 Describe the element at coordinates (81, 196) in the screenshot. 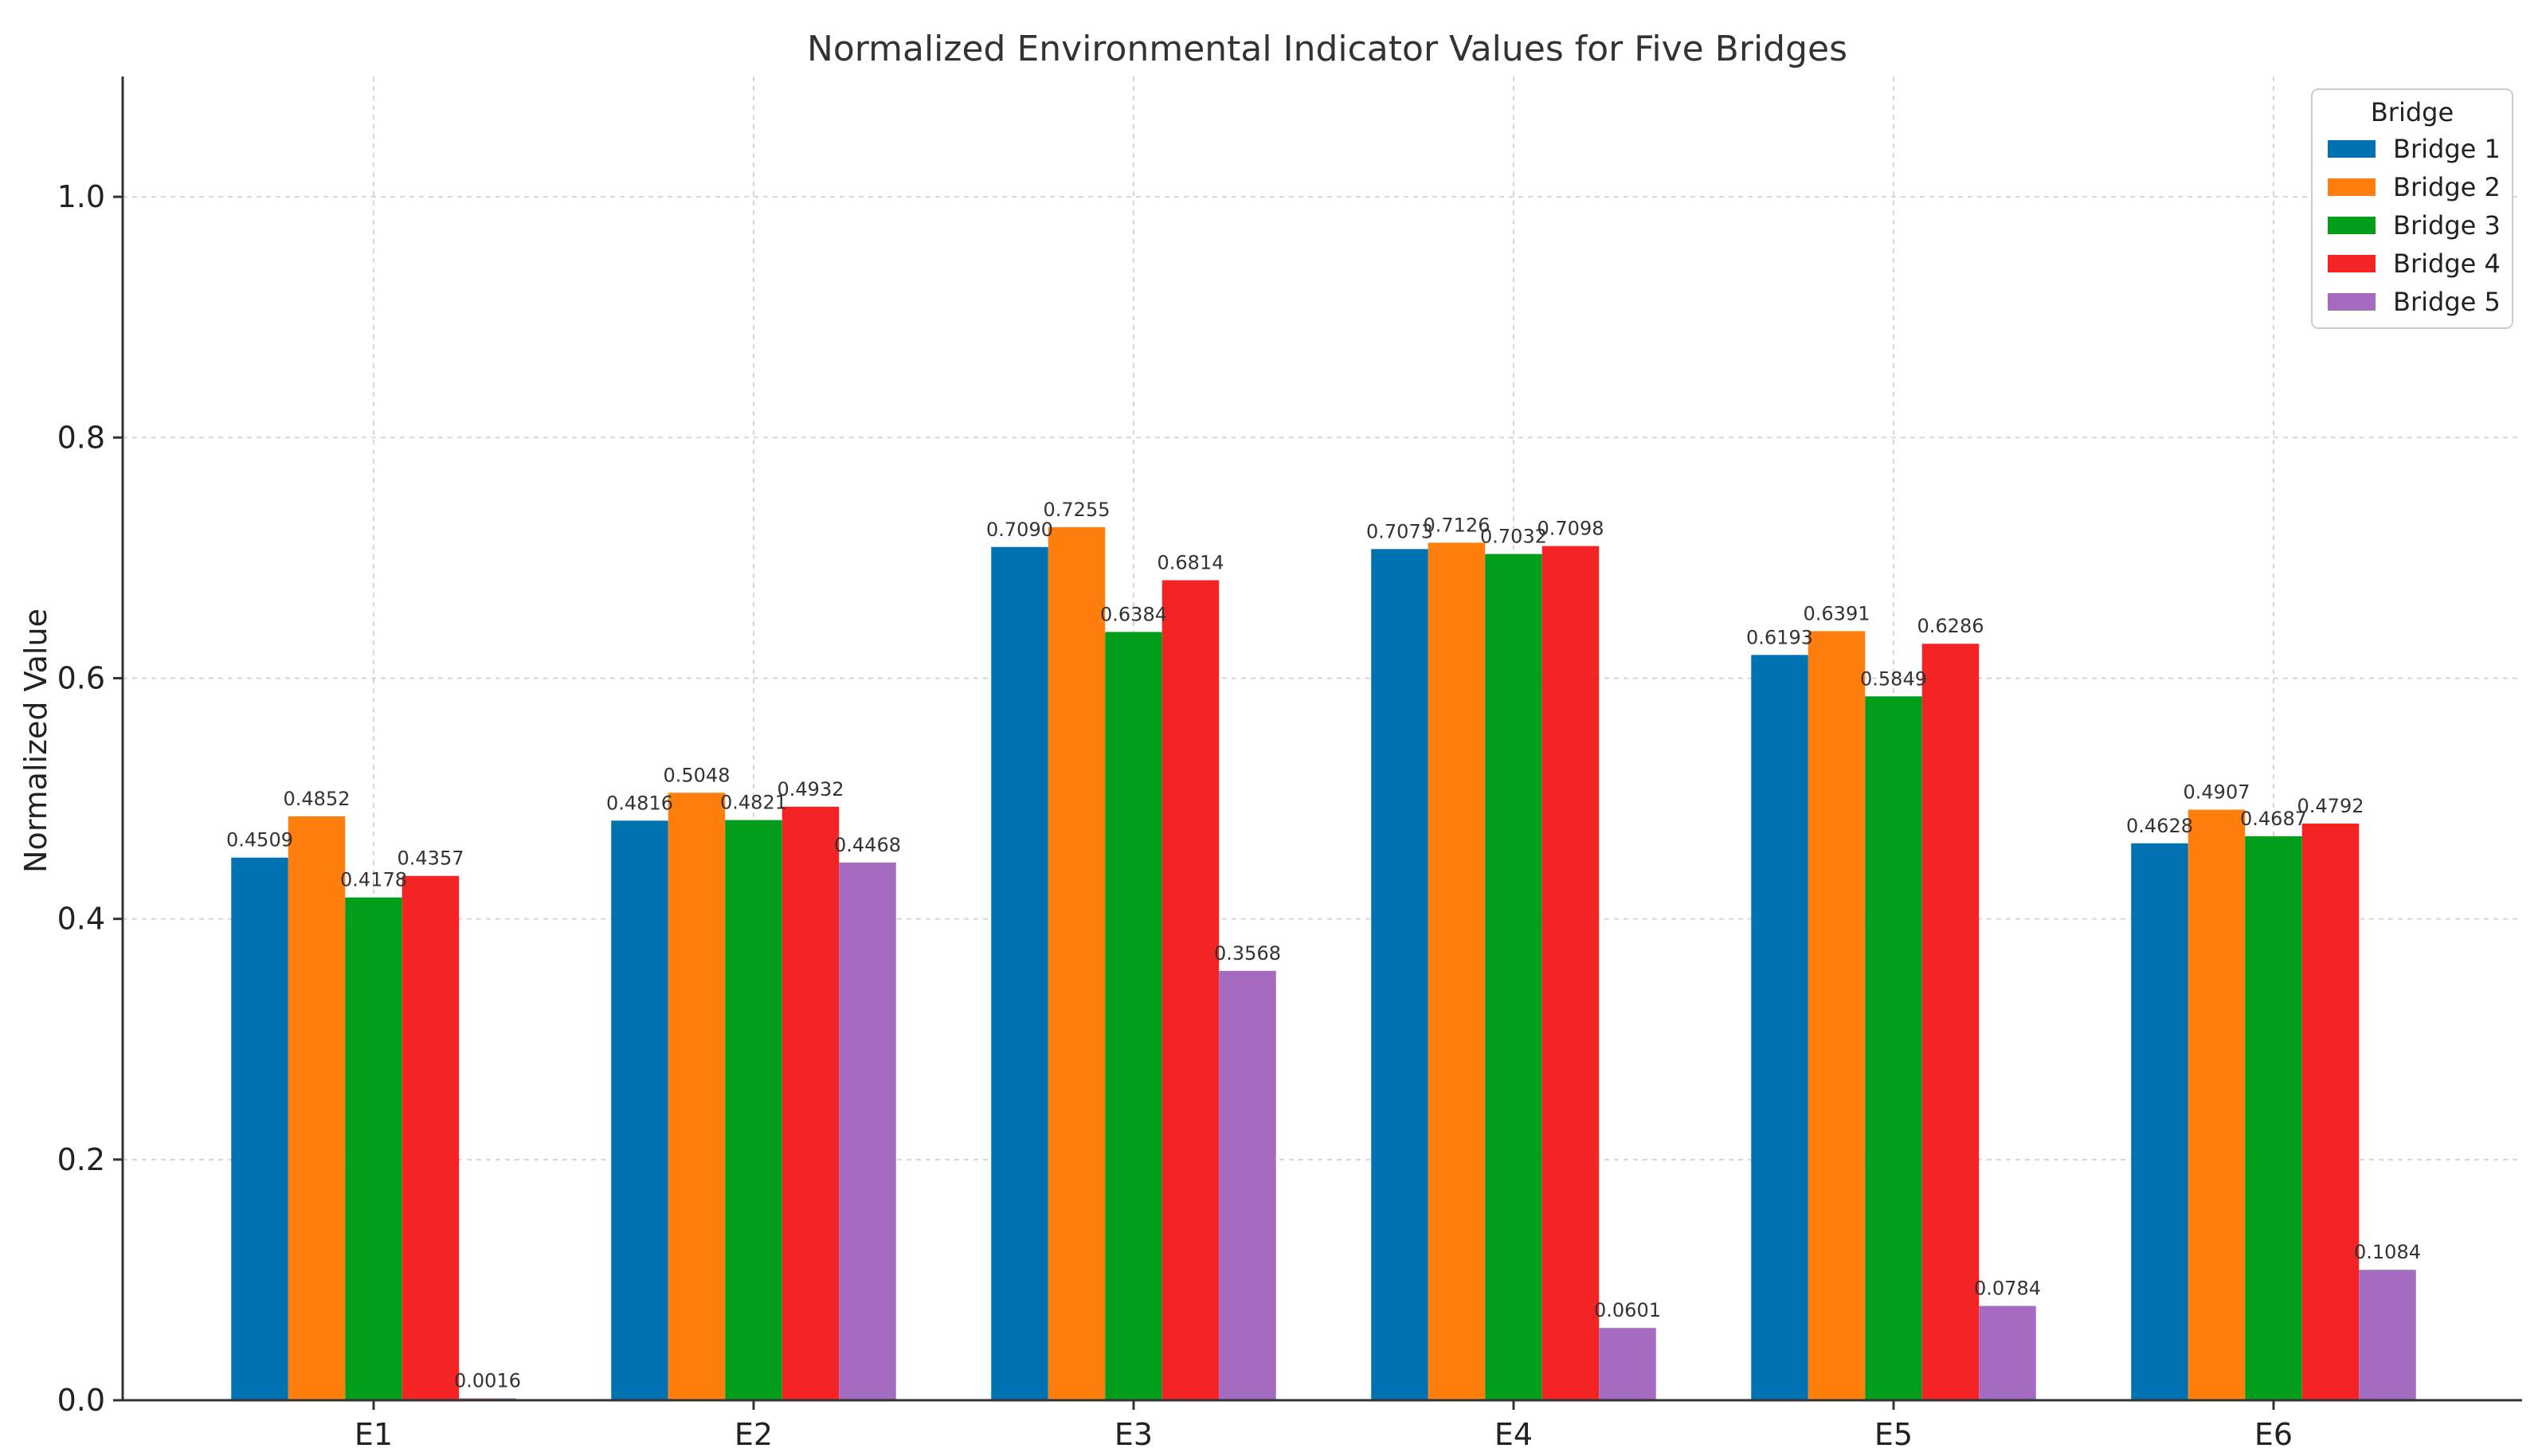

I see `y-tick-label: 1.0` at that location.